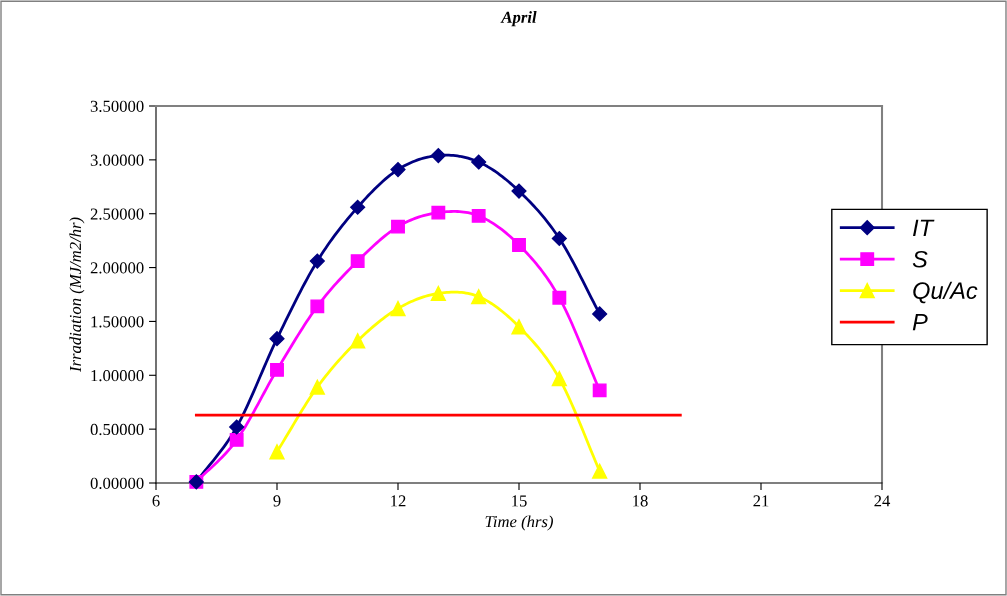  I want to click on x-tick-label: 12, so click(398, 501).